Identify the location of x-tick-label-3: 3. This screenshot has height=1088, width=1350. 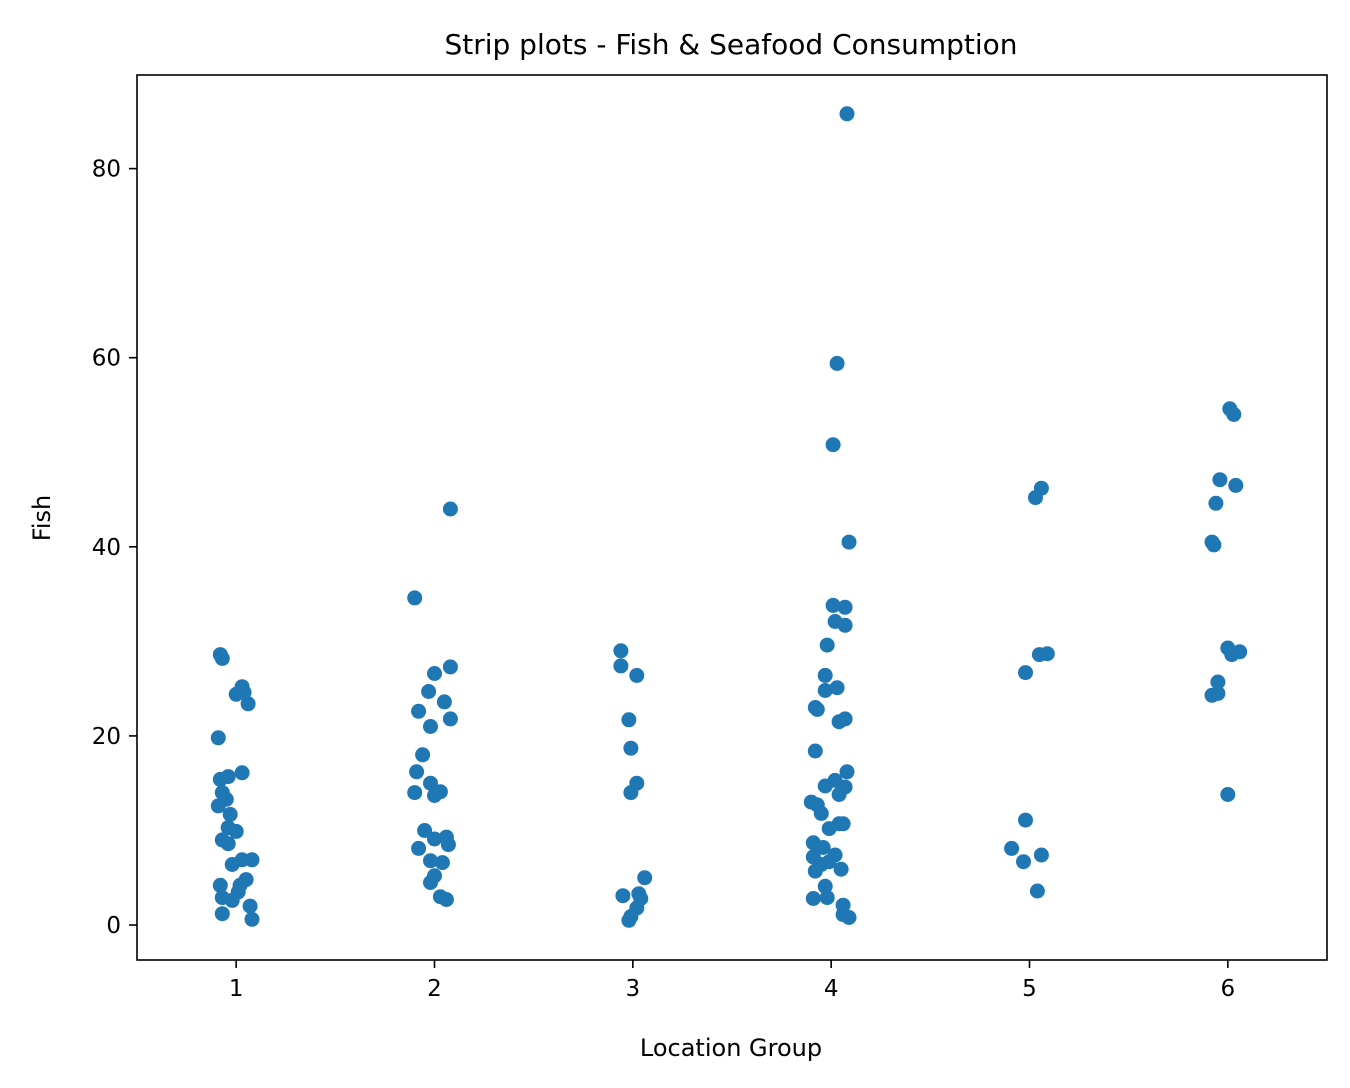
(633, 989).